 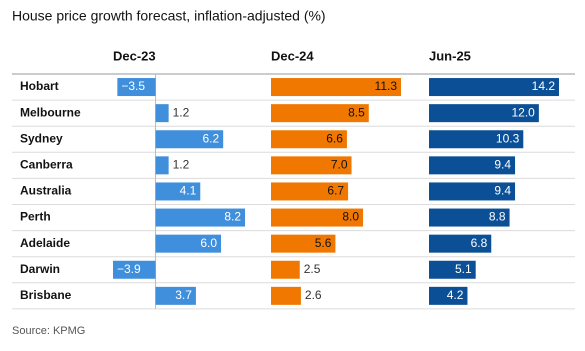 I want to click on value-label: 7.0, so click(x=339, y=165).